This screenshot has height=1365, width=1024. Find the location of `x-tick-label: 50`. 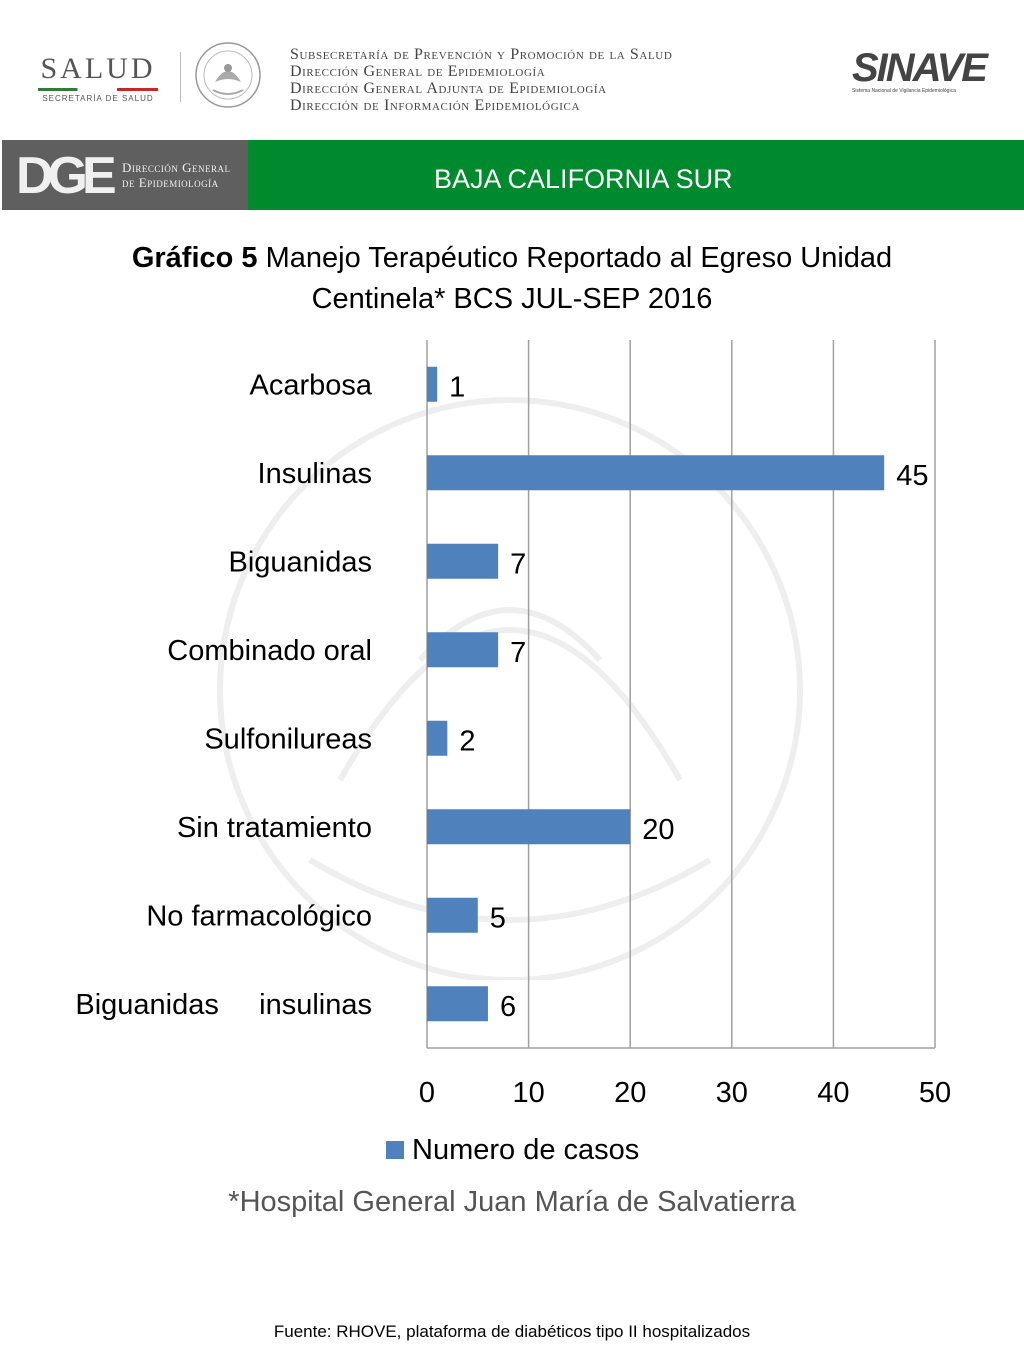

x-tick-label: 50 is located at coordinates (935, 1093).